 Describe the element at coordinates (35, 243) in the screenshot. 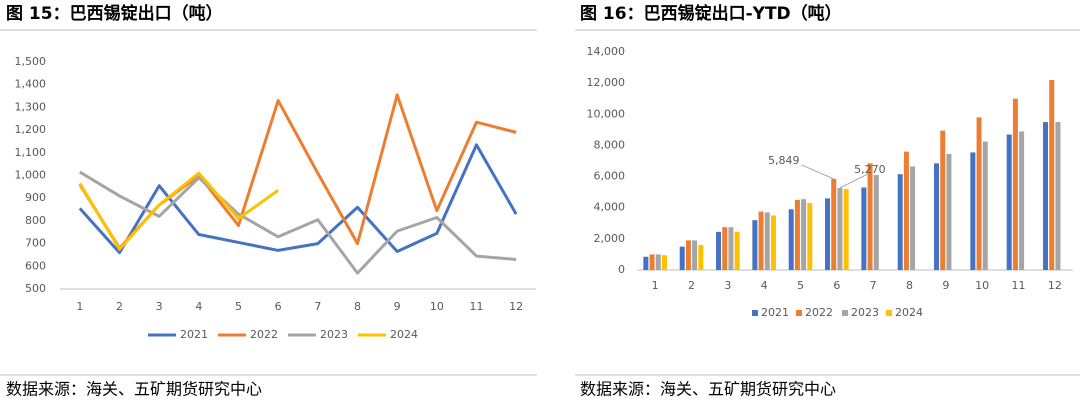

I see `y-tick-label: 700` at that location.